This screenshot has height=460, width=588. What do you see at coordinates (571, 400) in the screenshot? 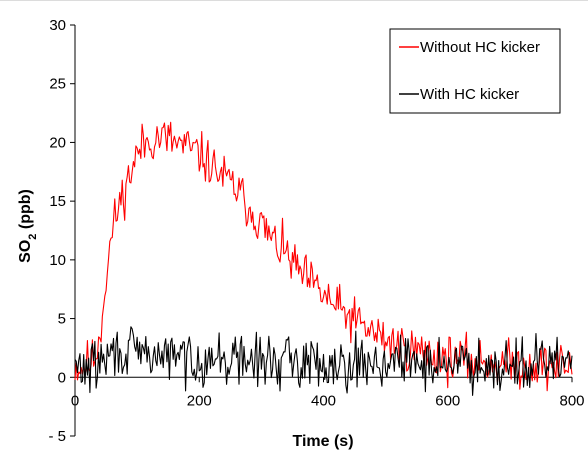
I see `x-tick-label: 800` at bounding box center [571, 400].